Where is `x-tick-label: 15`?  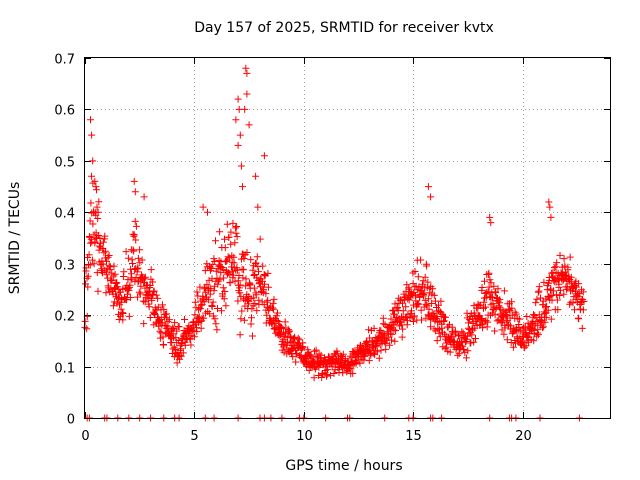
x-tick-label: 15 is located at coordinates (413, 436).